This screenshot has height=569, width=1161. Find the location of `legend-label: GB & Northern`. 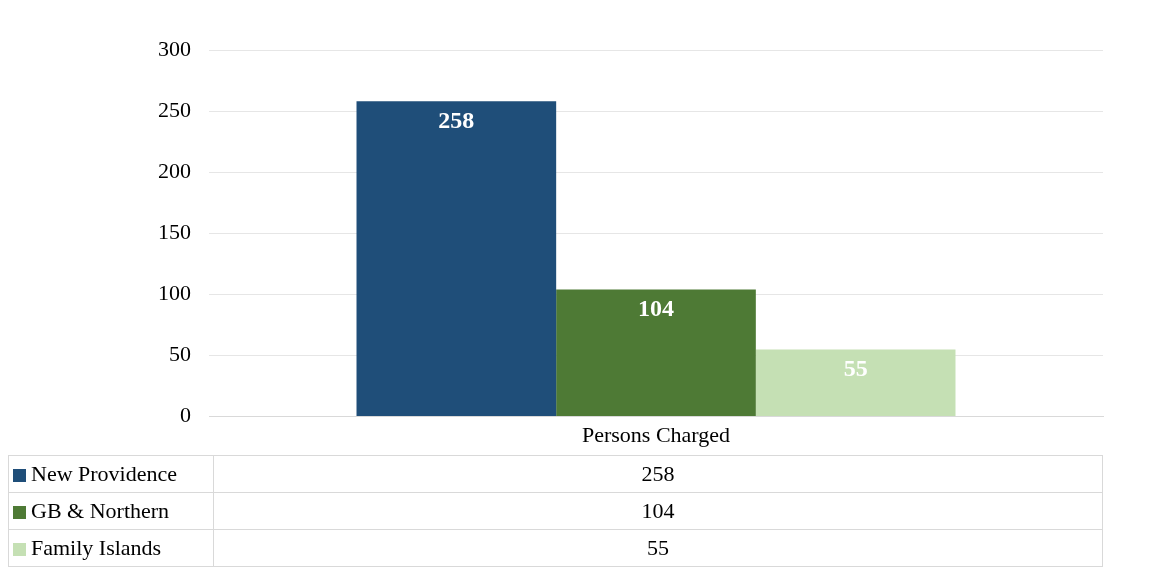

legend-label: GB & Northern is located at coordinates (111, 511).